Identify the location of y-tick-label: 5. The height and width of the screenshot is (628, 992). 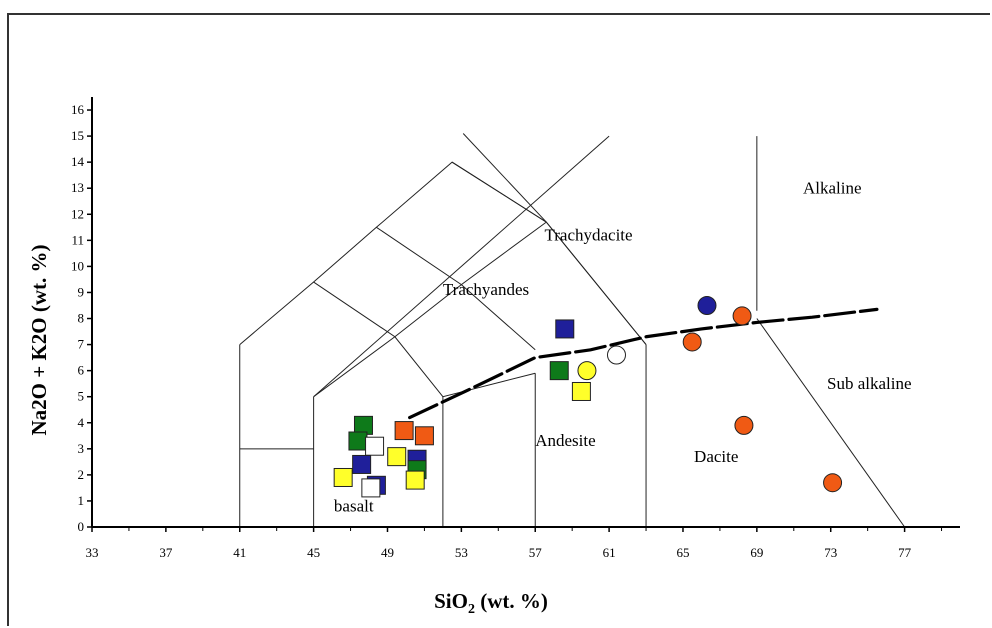
(81, 396).